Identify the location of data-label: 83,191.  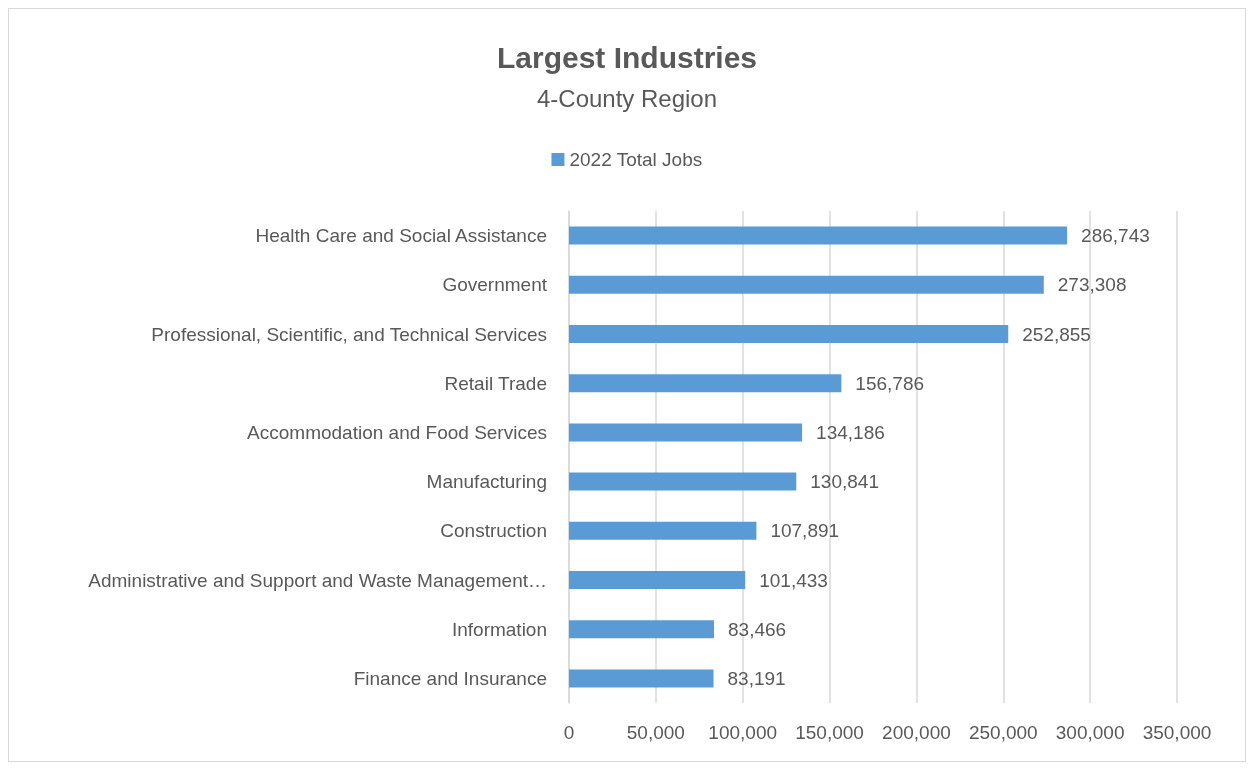
(756, 678).